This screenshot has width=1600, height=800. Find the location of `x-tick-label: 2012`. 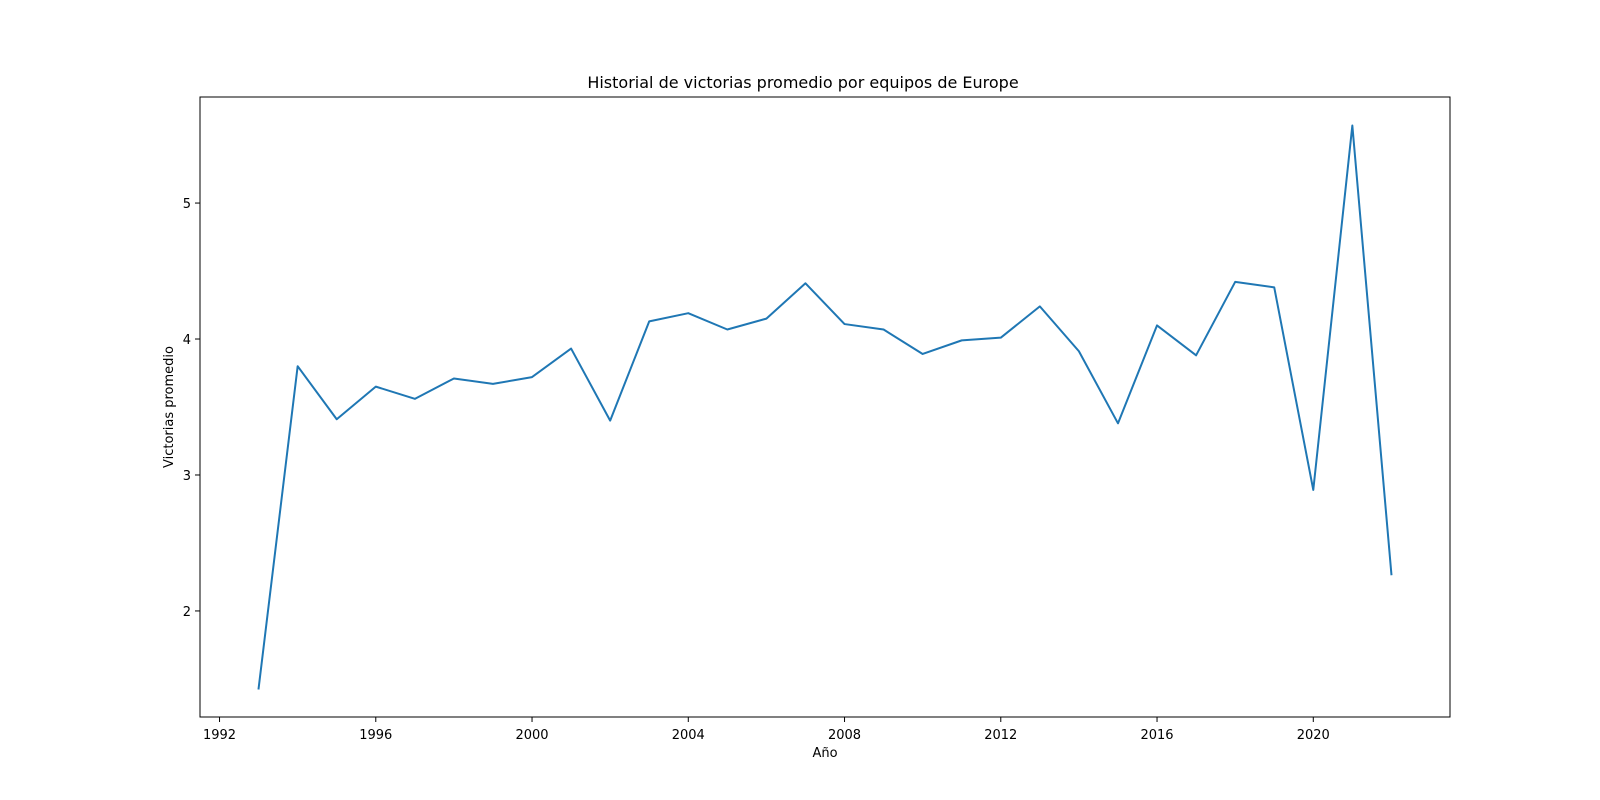

x-tick-label: 2012 is located at coordinates (1000, 735).